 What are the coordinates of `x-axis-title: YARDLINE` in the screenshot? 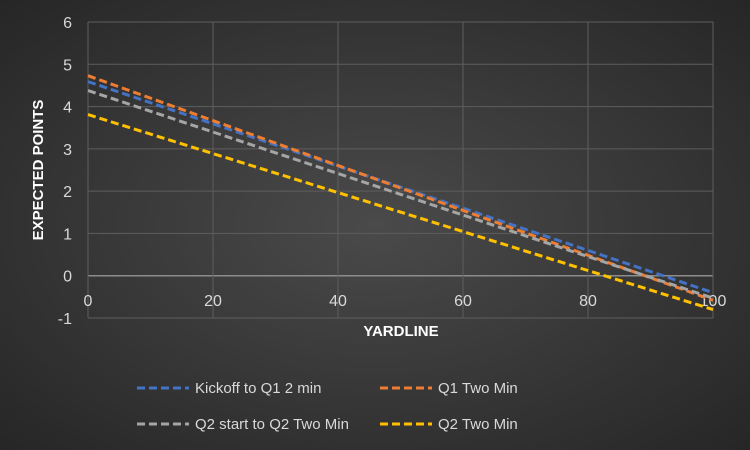 It's located at (400, 331).